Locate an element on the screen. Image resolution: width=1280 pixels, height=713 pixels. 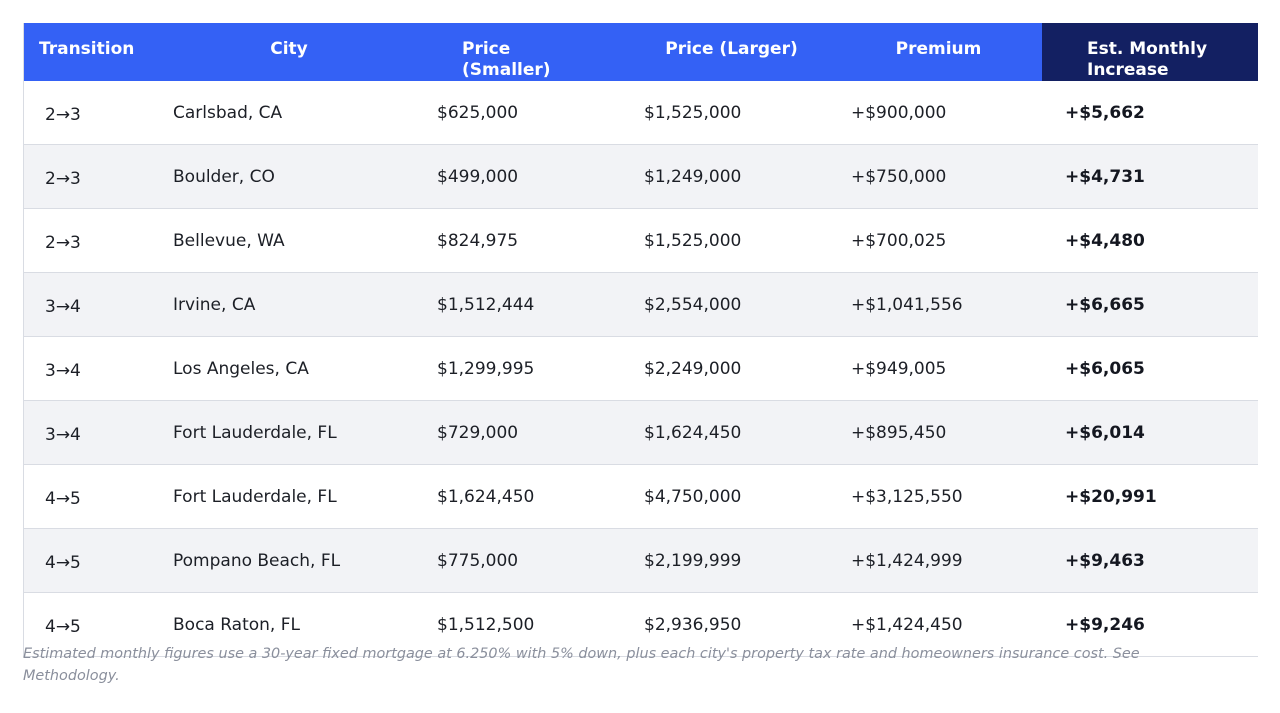
cell-price-smaller: $499,000 is located at coordinates (524, 176).